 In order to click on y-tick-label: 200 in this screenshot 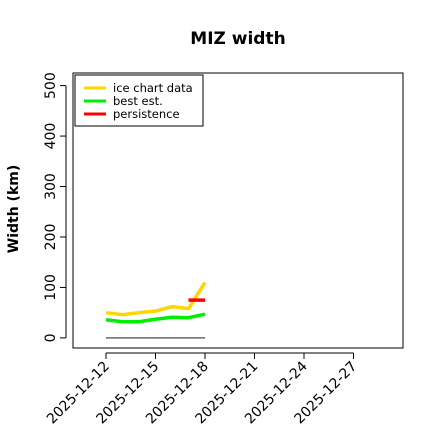, I will do `click(51, 237)`.